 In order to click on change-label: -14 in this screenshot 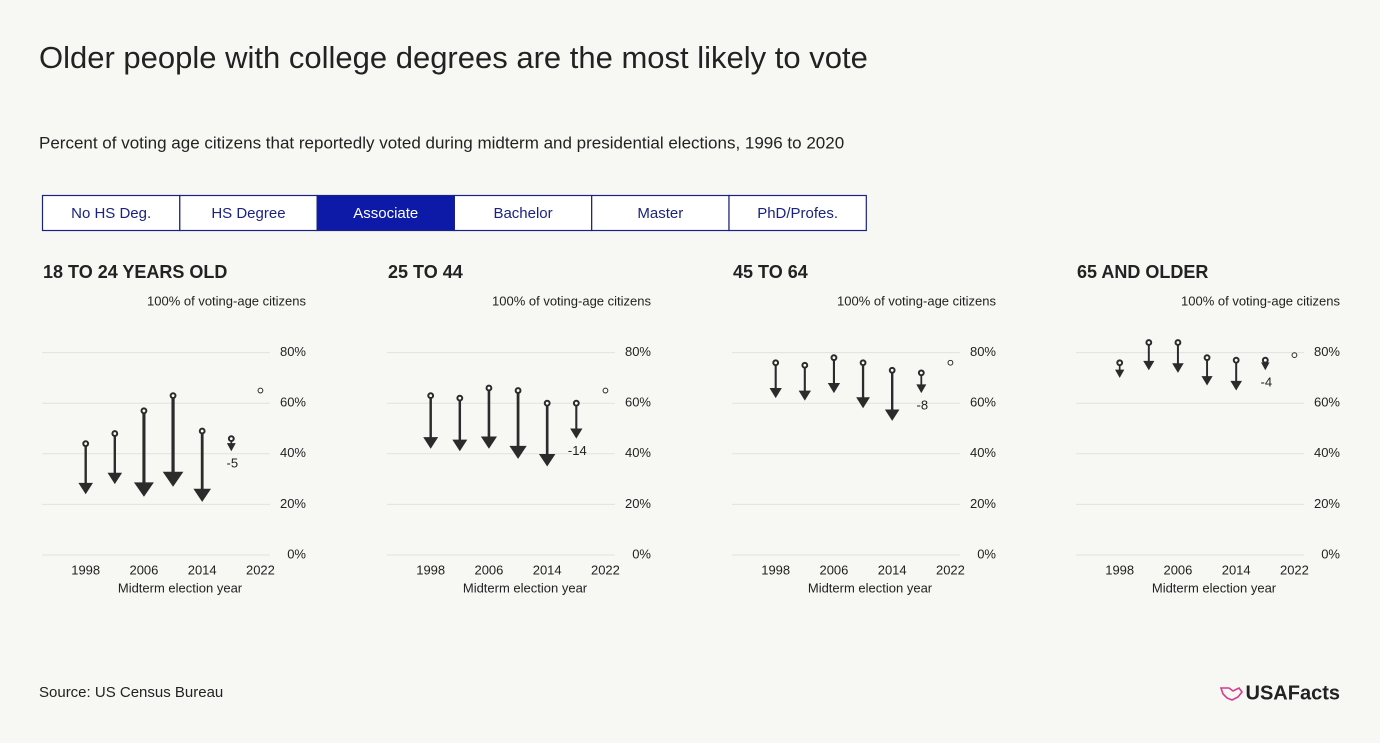, I will do `click(577, 450)`.